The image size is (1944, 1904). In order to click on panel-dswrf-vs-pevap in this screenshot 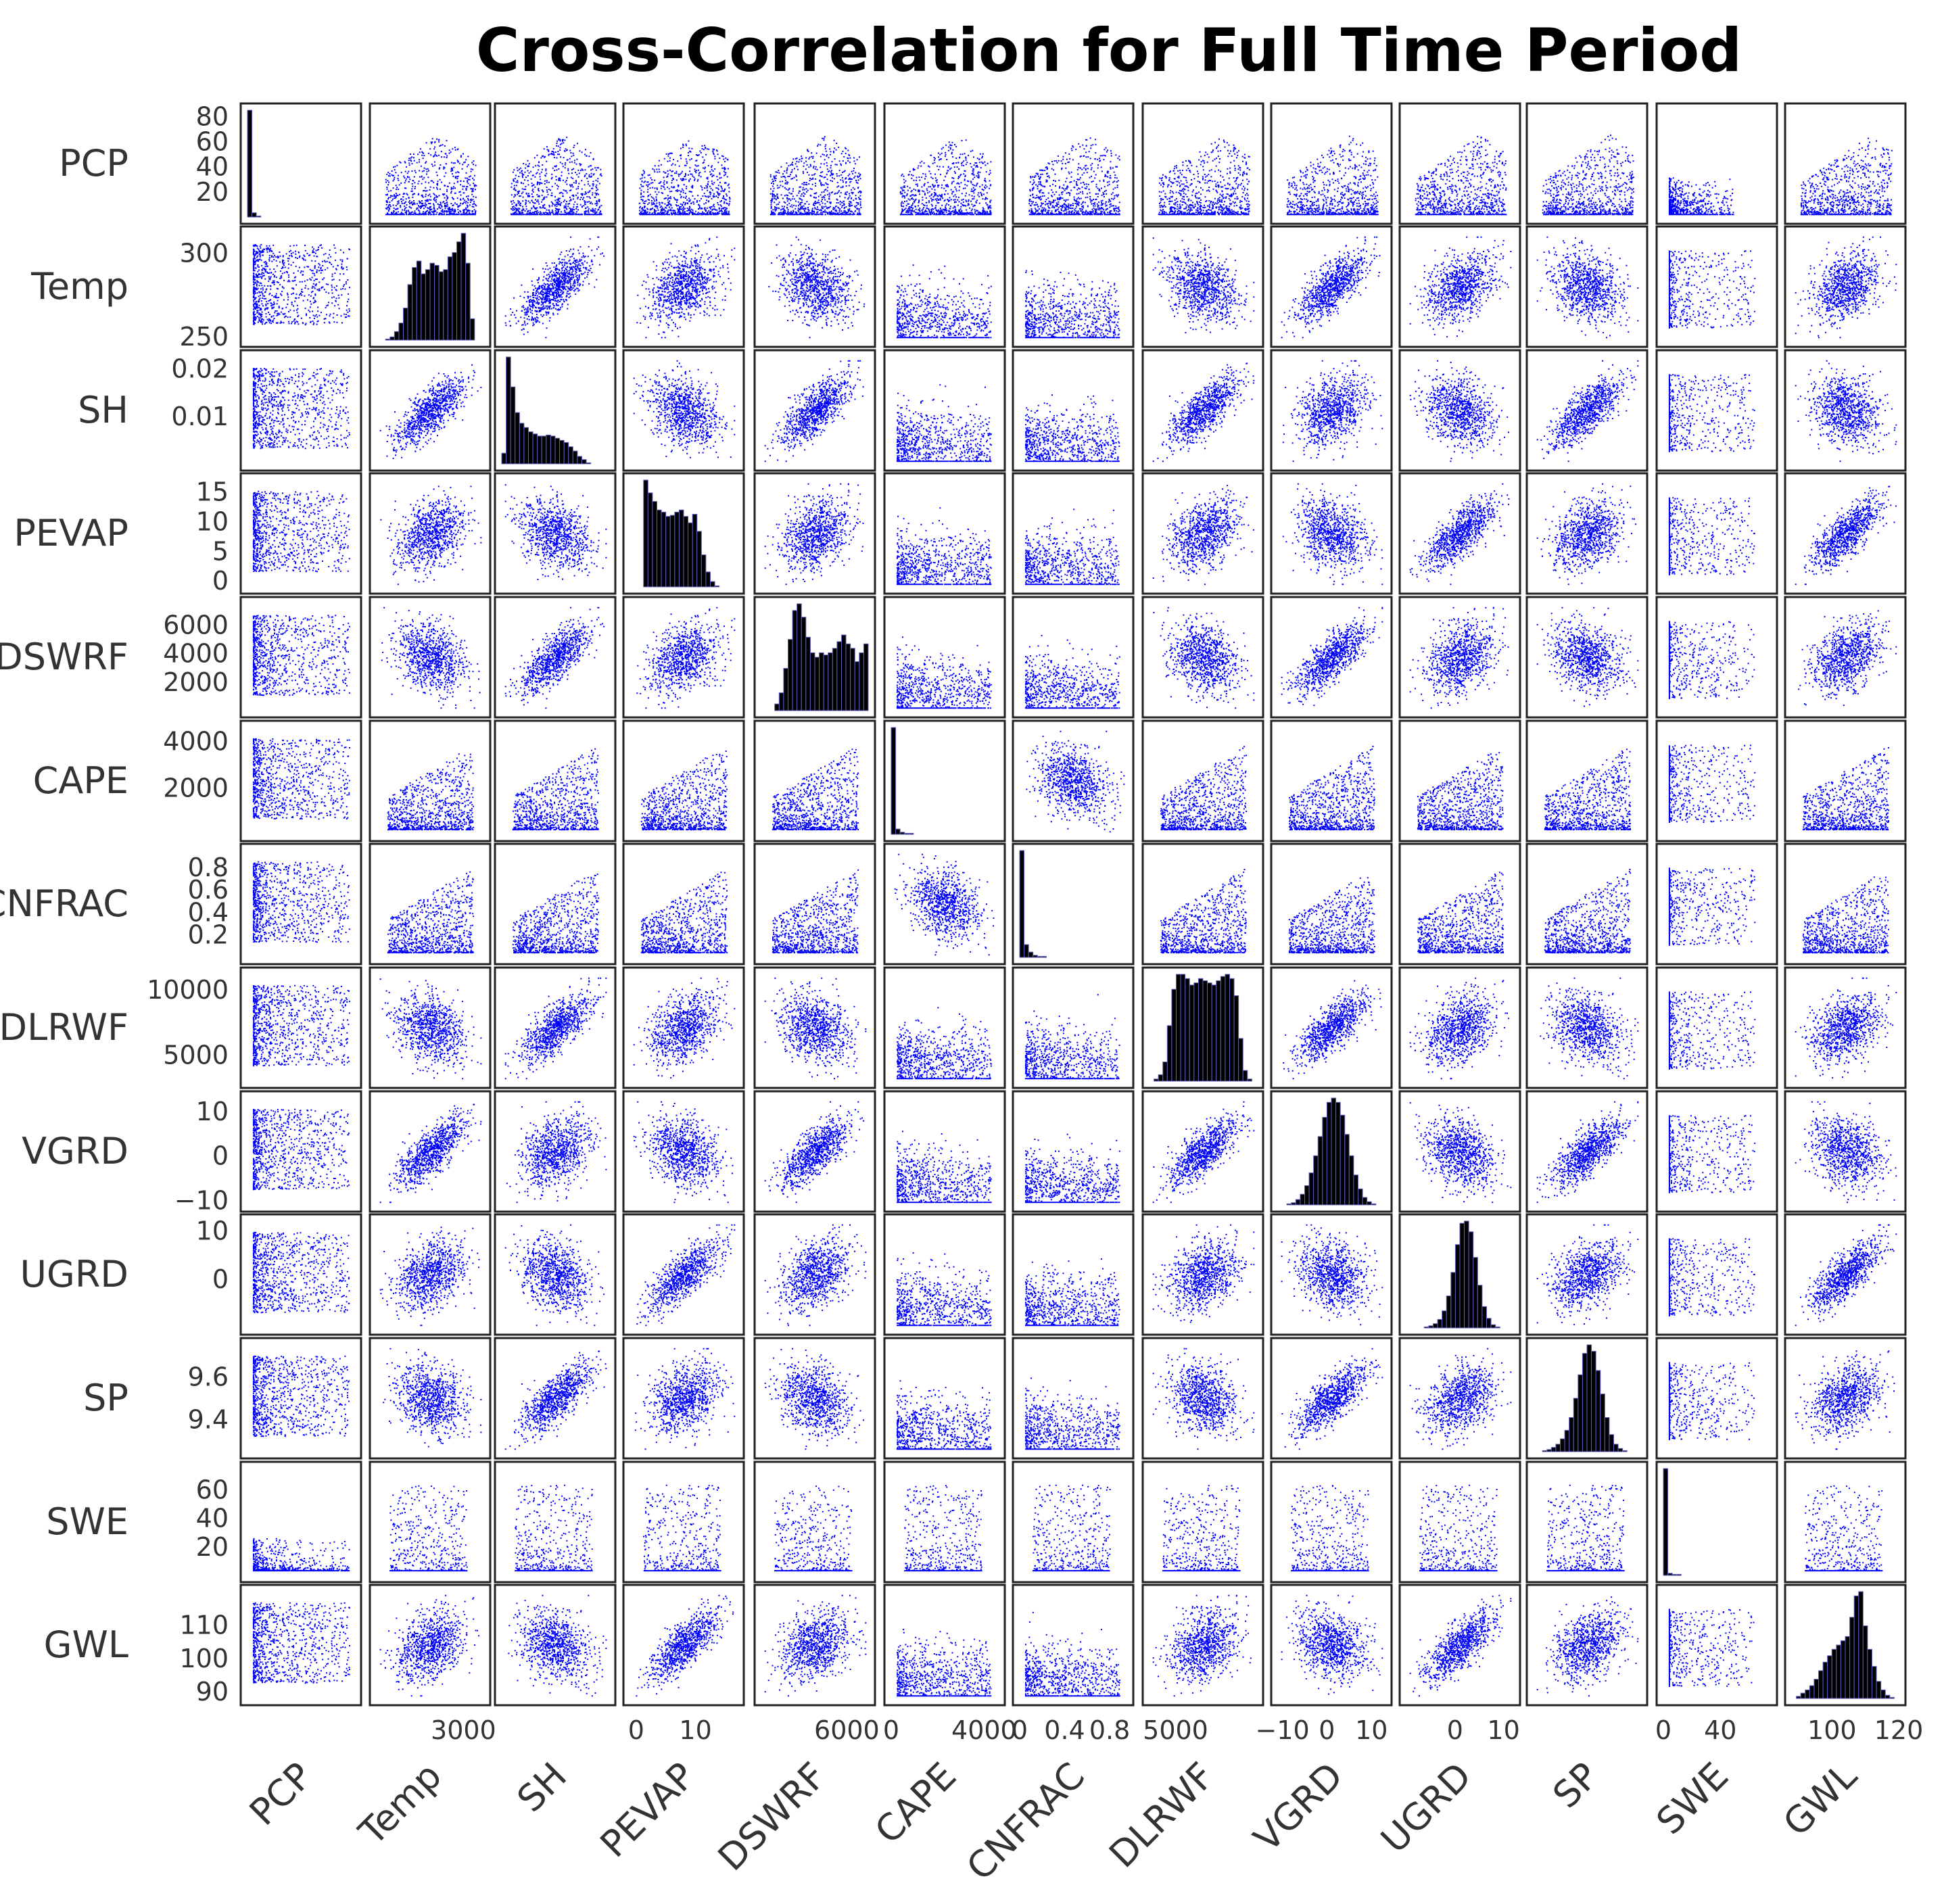, I will do `click(683, 657)`.